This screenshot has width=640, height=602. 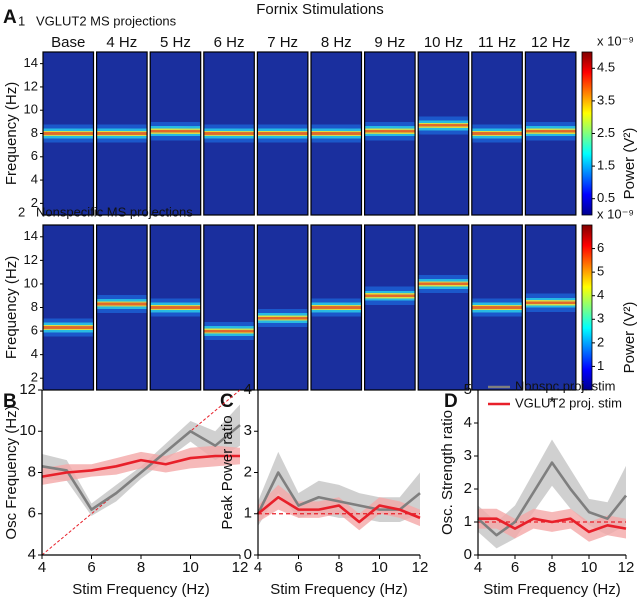 I want to click on colorbar-tick-label: 2, so click(x=600, y=341).